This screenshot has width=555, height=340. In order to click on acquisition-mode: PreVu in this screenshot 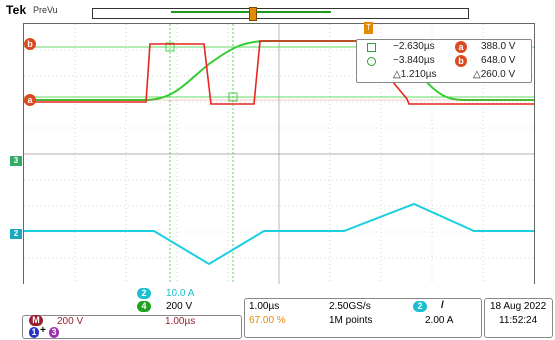, I will do `click(45, 10)`.